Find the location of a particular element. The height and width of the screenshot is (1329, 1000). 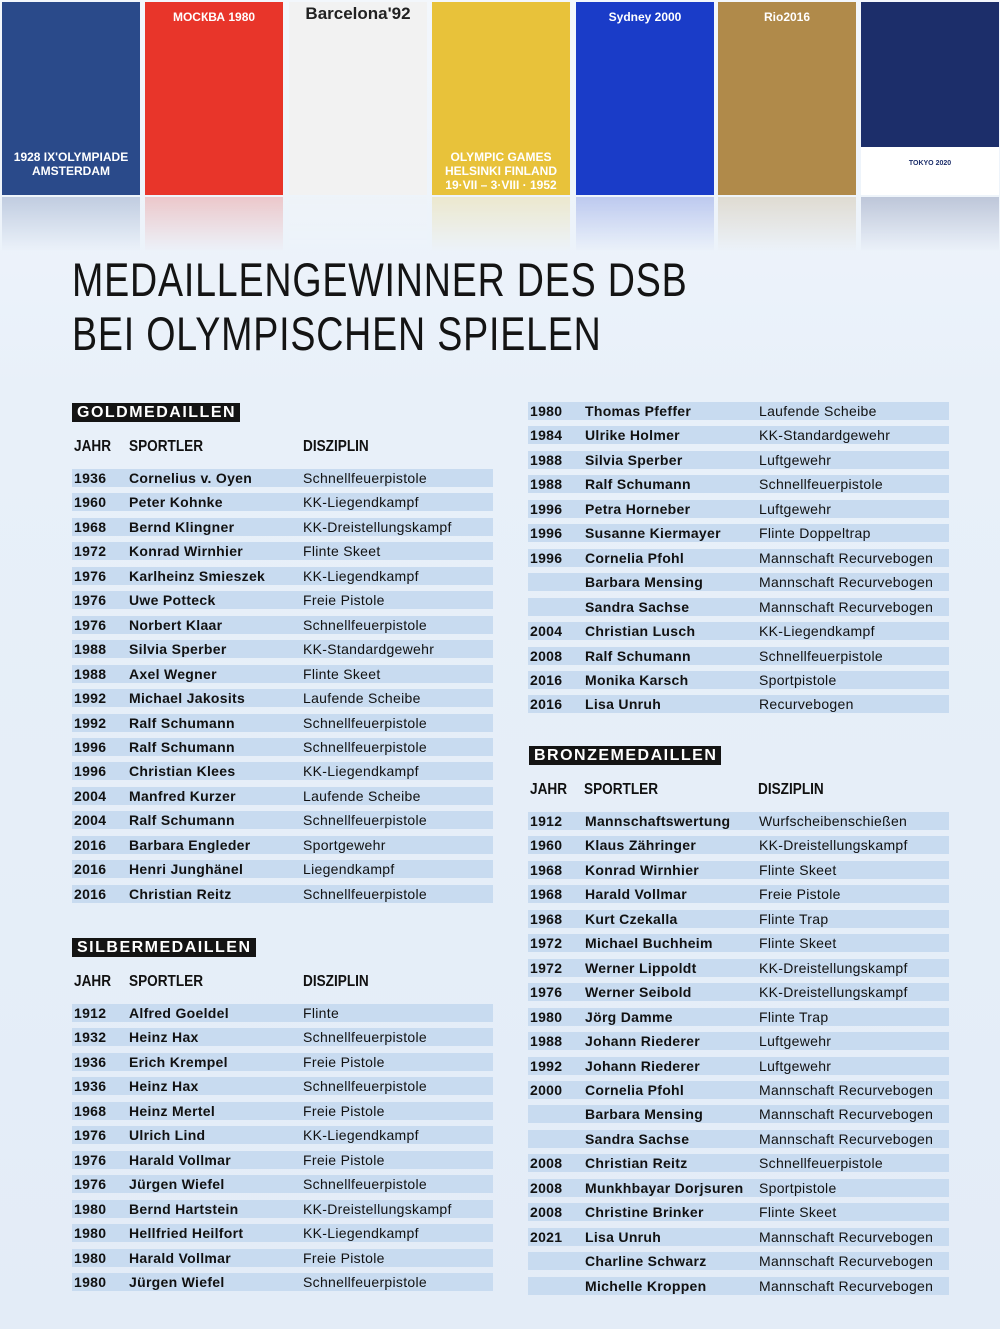

cell-athlete: Christian Klees is located at coordinates (182, 771).